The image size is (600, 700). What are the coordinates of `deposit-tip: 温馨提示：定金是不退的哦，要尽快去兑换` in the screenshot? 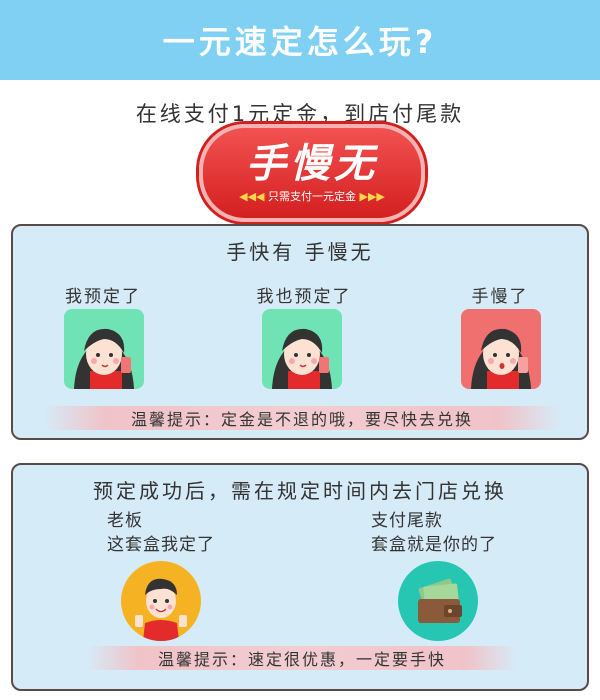 It's located at (302, 418).